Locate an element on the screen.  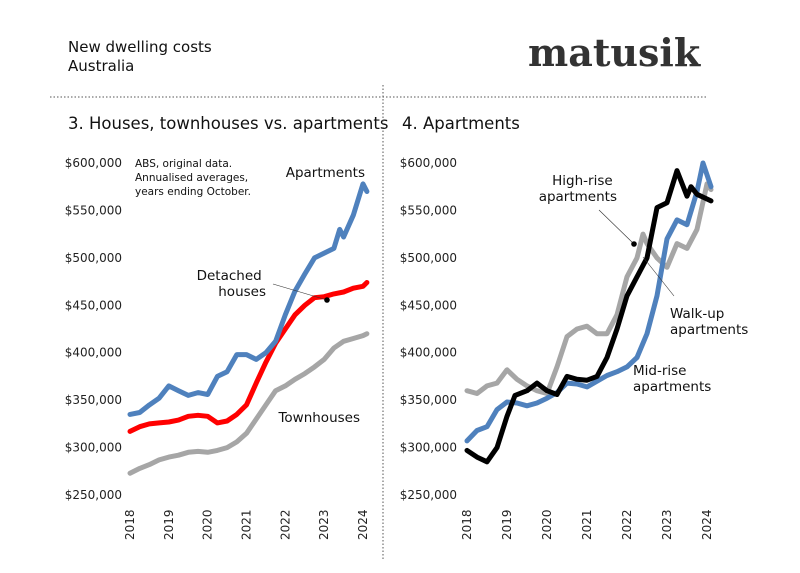
note-line-1: ABS, original data. is located at coordinates (183, 164).